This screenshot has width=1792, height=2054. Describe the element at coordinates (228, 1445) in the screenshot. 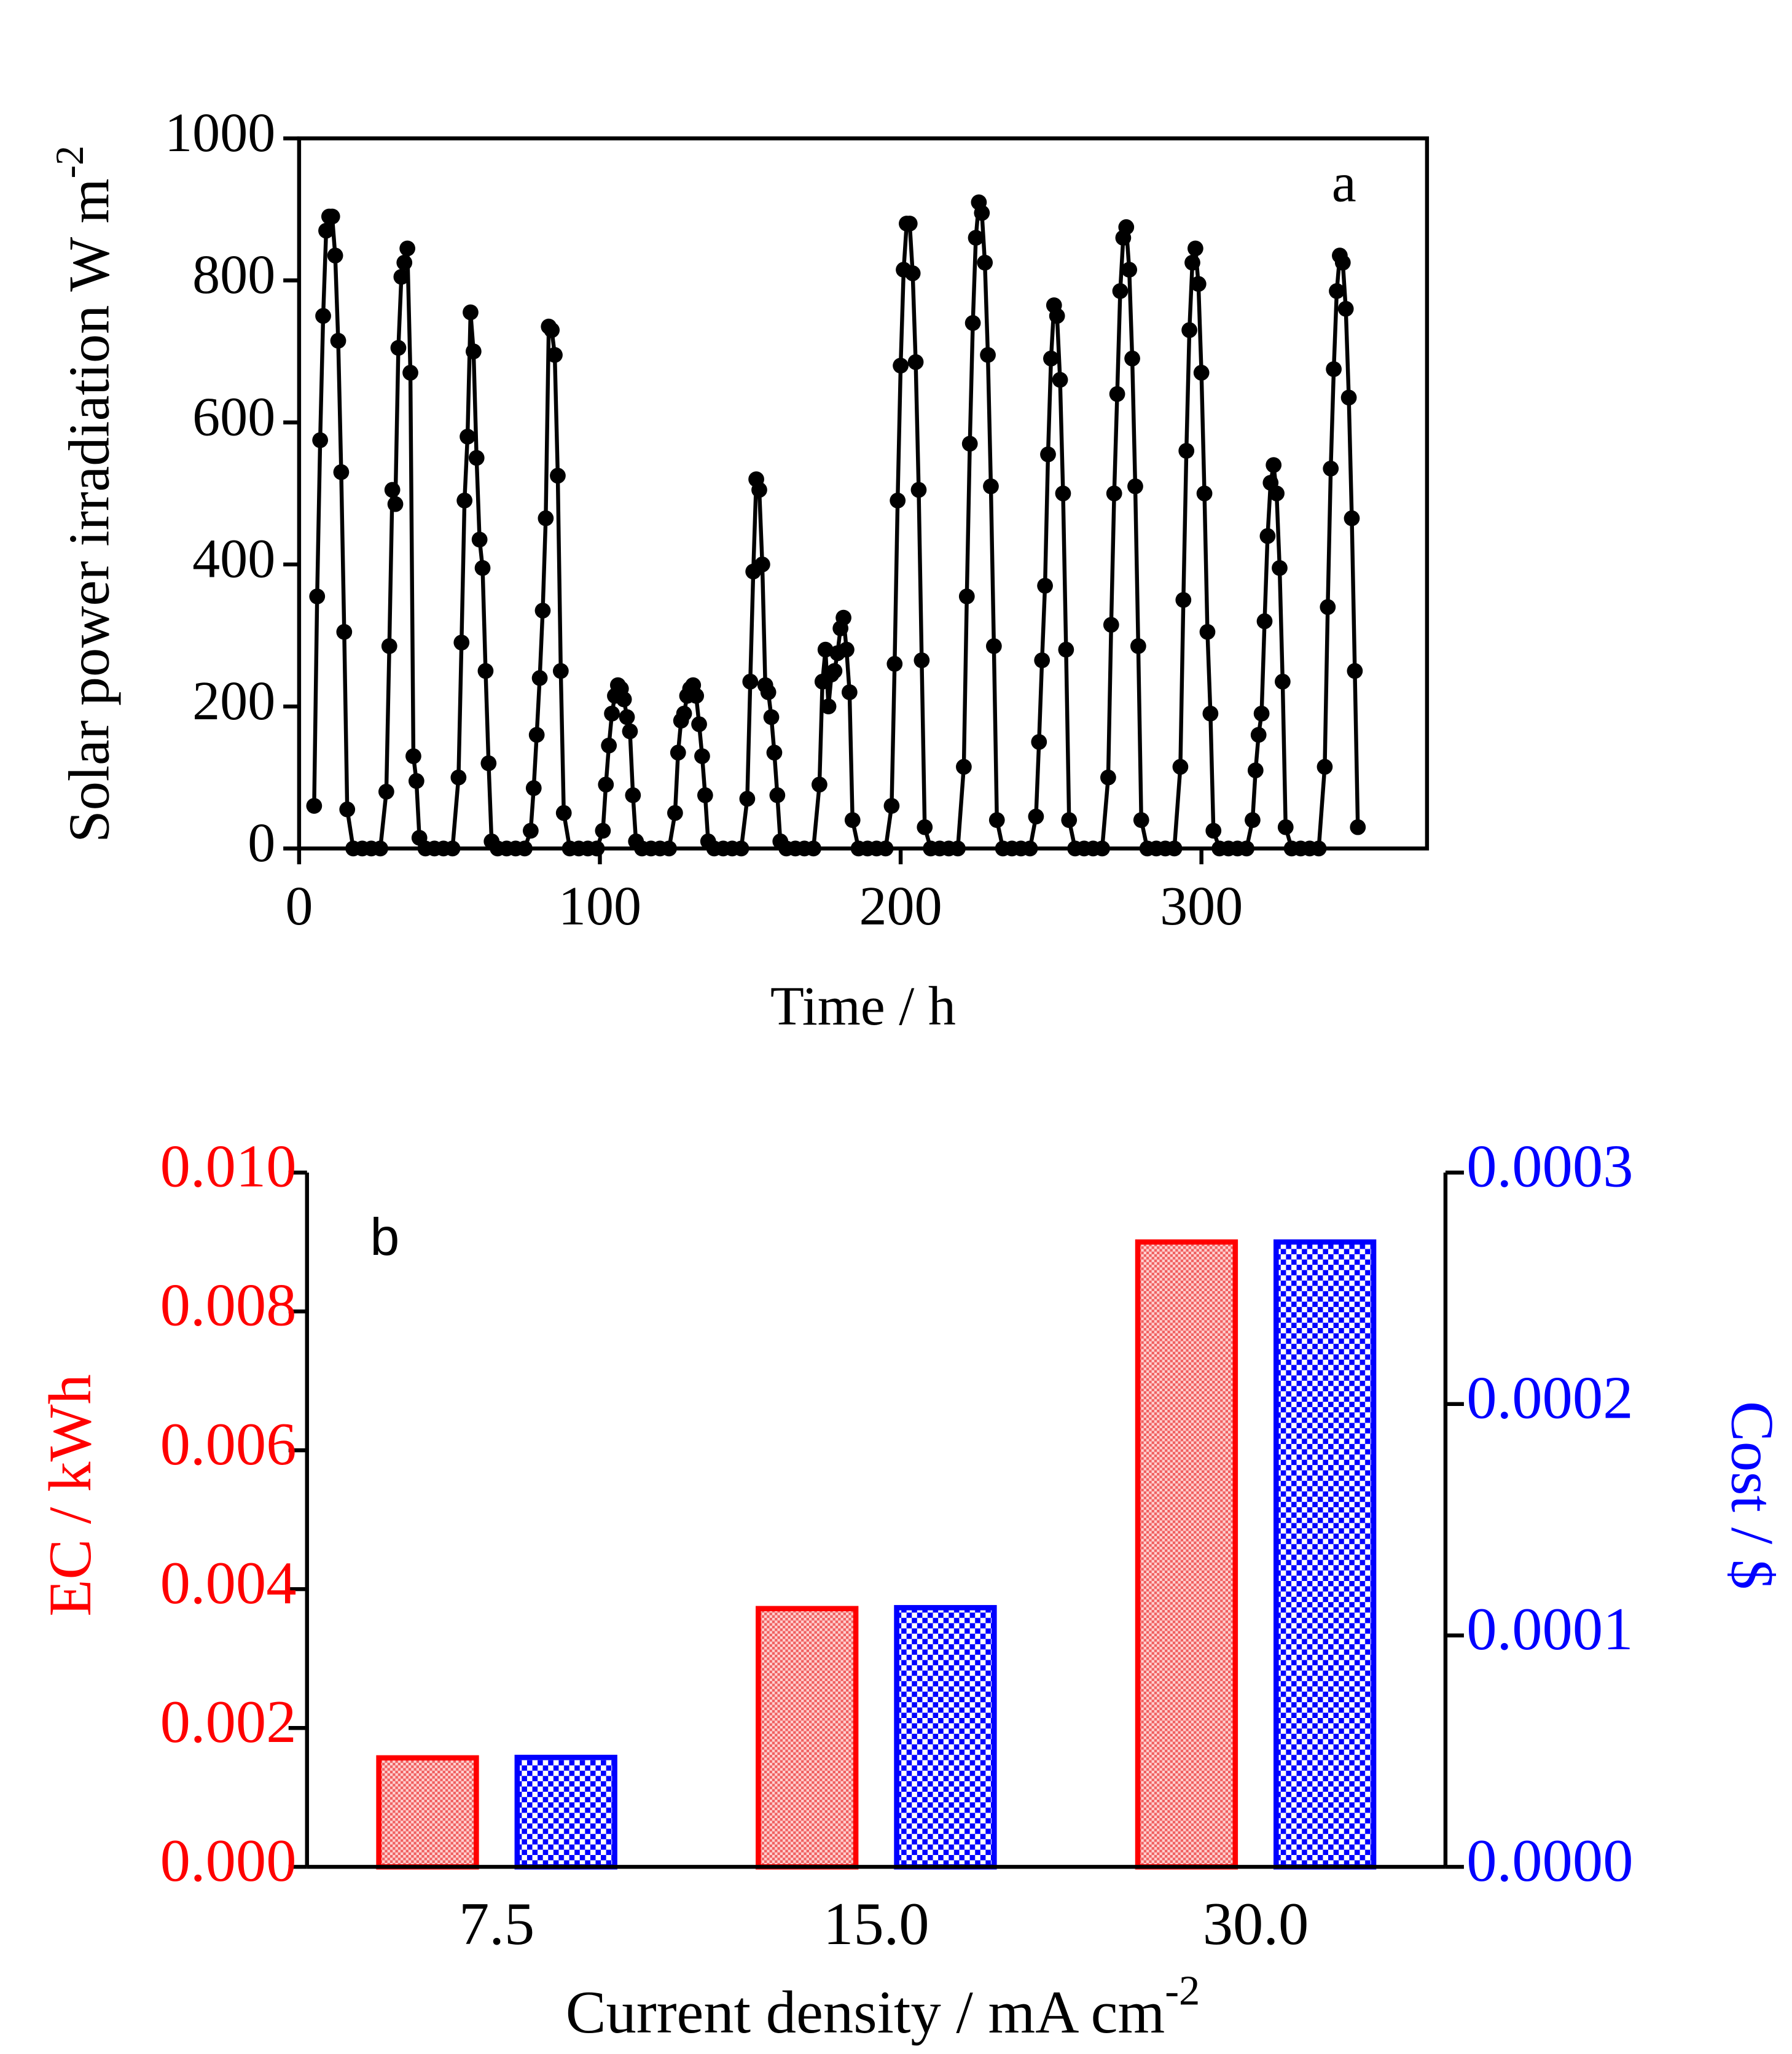

I see `y-tick-label: 0.006` at that location.